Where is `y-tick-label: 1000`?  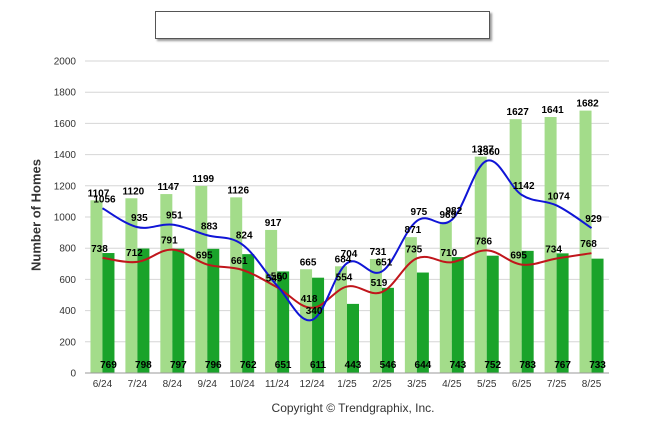
y-tick-label: 1000 is located at coordinates (65, 218).